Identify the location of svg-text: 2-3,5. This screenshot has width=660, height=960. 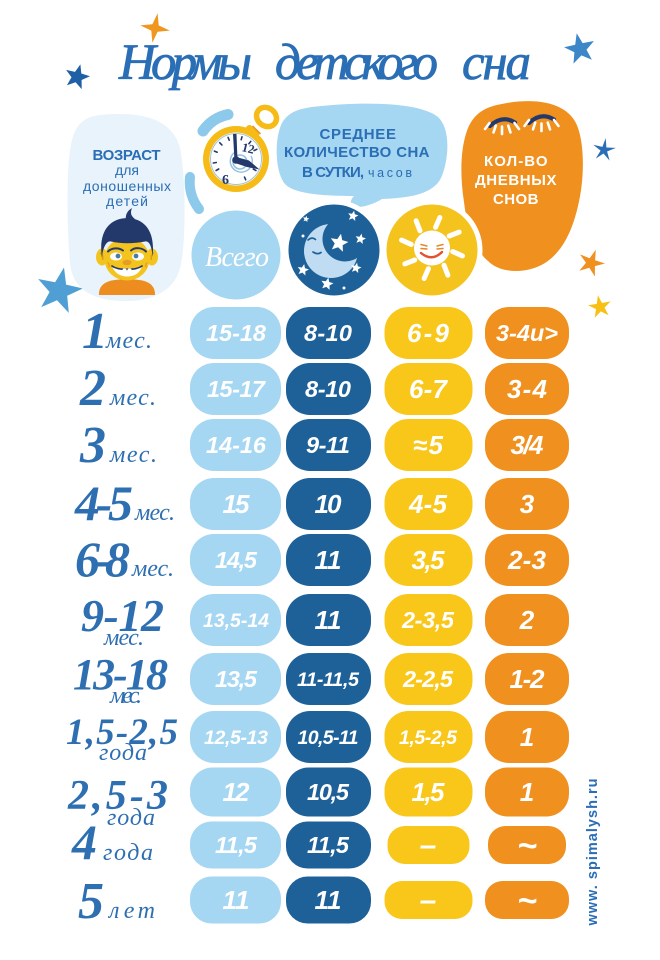
(428, 620).